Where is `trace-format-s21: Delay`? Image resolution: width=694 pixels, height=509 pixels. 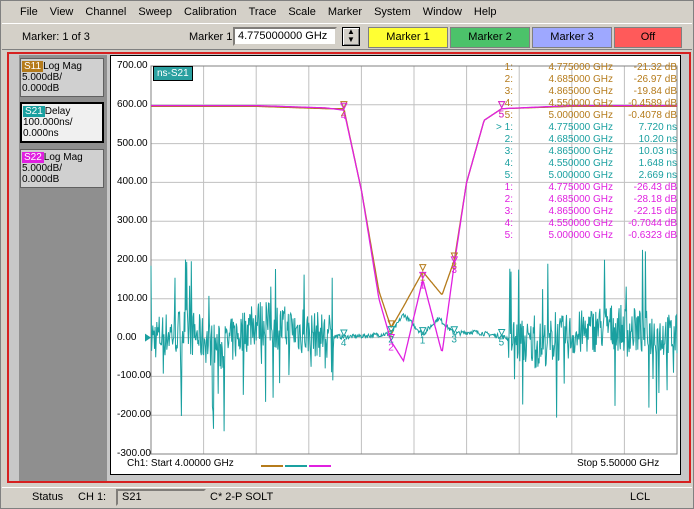 trace-format-s21: Delay is located at coordinates (57, 111).